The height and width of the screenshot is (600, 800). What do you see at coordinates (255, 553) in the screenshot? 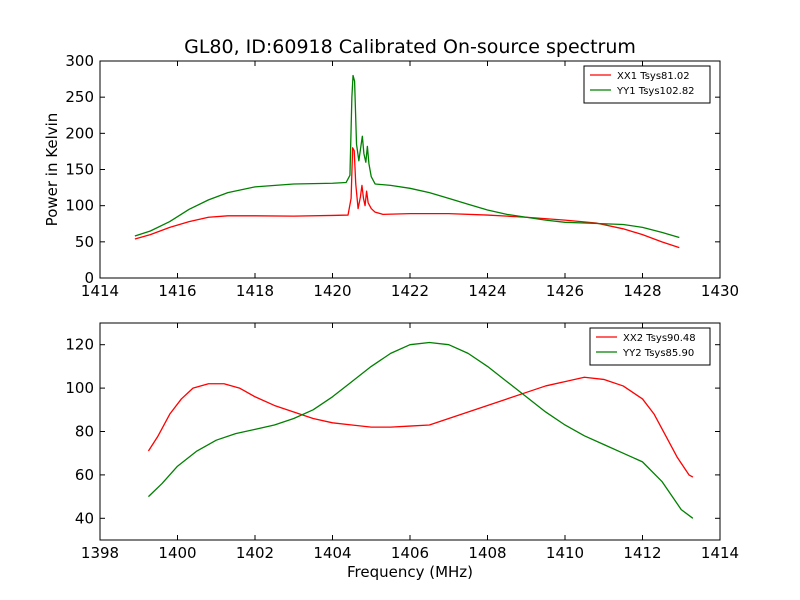
I see `x-tick-label: 1402` at bounding box center [255, 553].